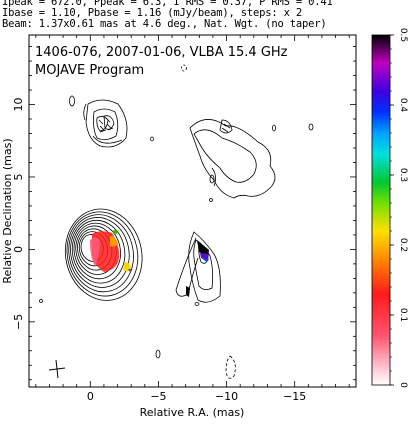 The width and height of the screenshot is (409, 424). What do you see at coordinates (204, 256) in the screenshot?
I see `jet-pol-purple` at bounding box center [204, 256].